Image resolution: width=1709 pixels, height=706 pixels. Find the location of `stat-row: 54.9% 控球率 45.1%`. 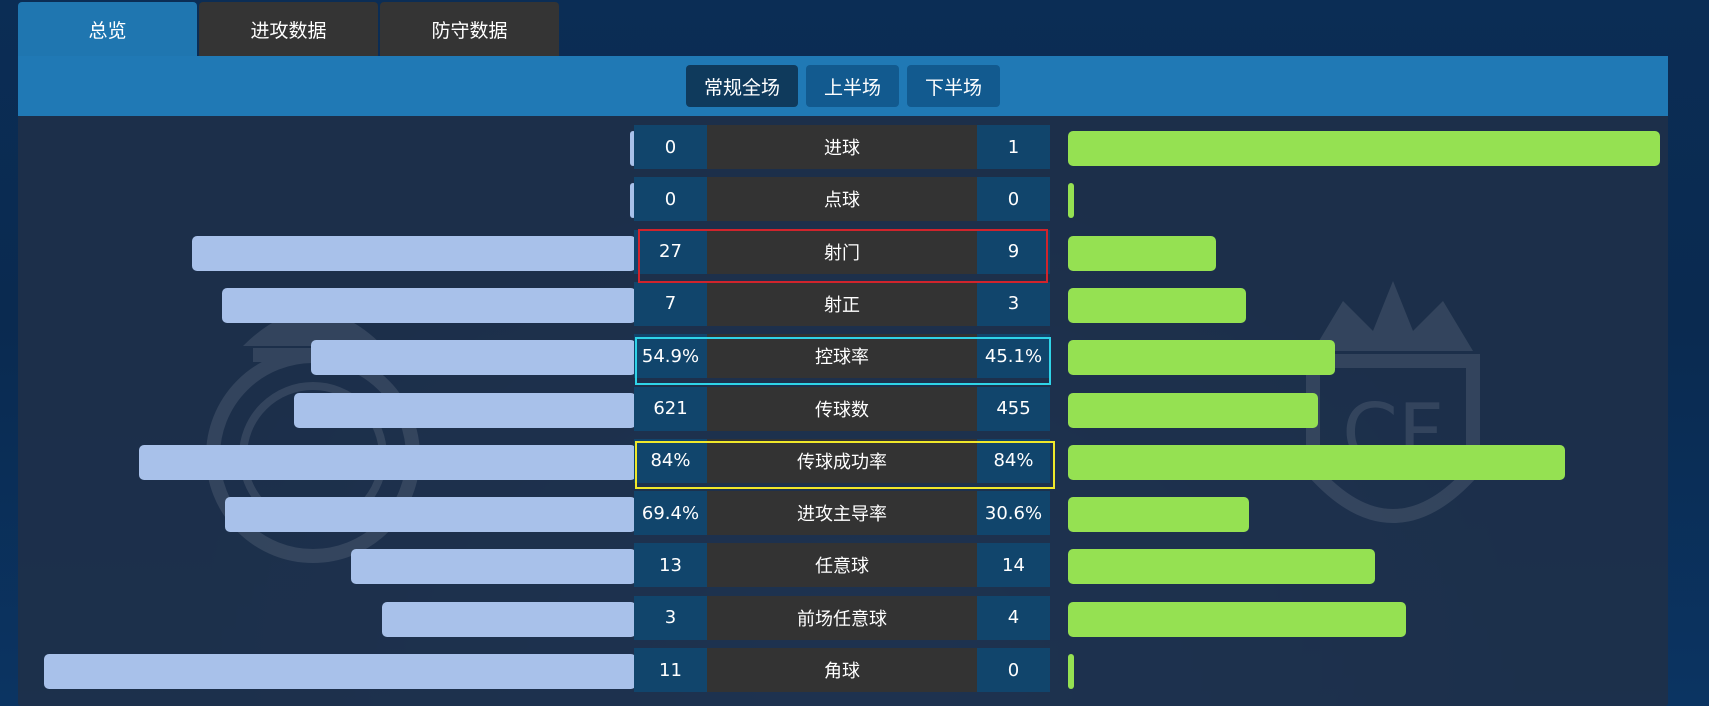

stat-row: 54.9% 控球率 45.1% is located at coordinates (843, 356).